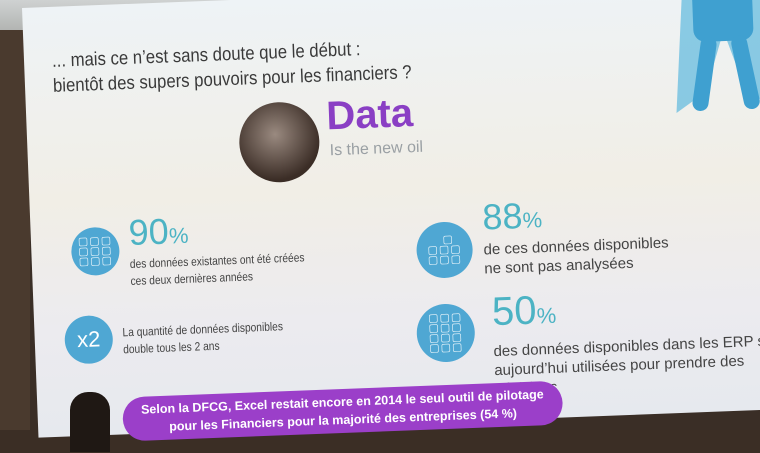 The image size is (760, 453). I want to click on stat-value: 50%, so click(524, 311).